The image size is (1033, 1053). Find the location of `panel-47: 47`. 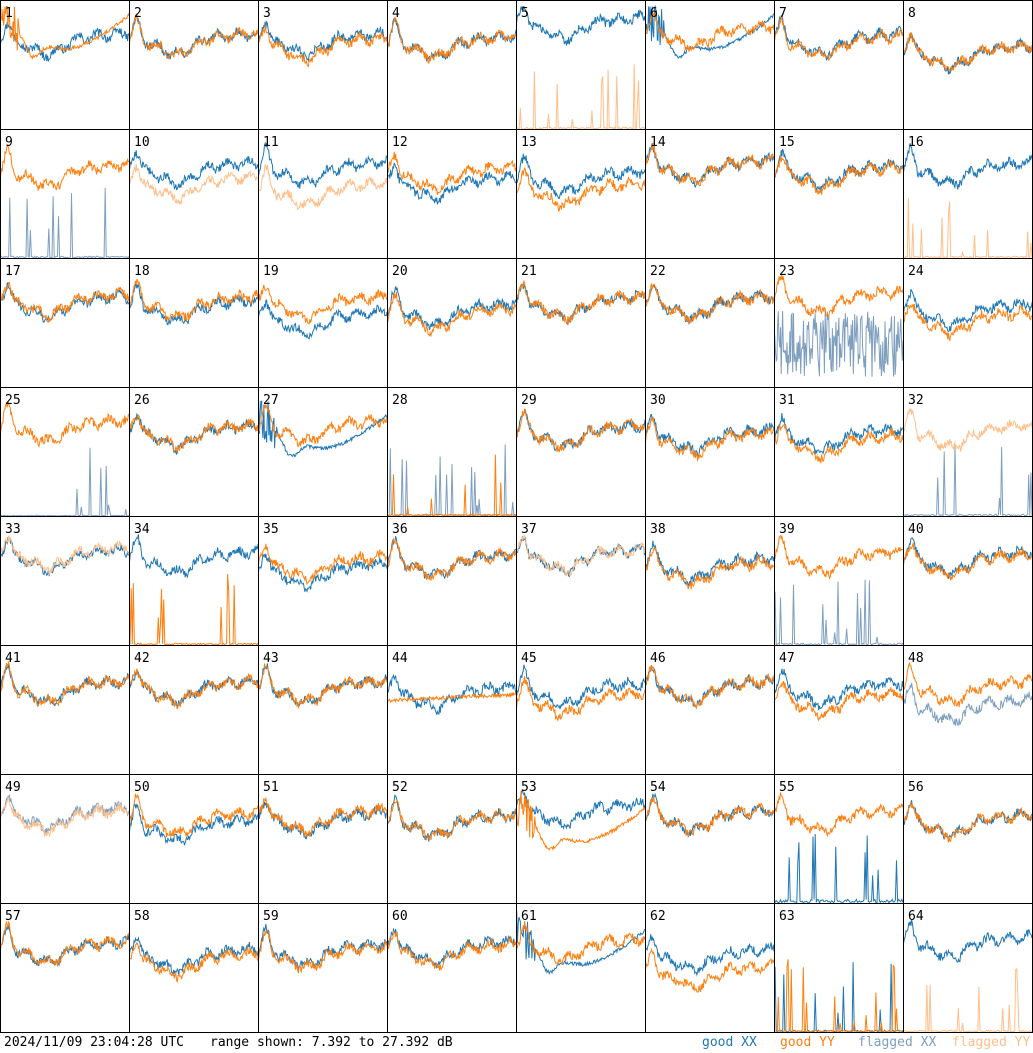

panel-47: 47 is located at coordinates (839, 710).